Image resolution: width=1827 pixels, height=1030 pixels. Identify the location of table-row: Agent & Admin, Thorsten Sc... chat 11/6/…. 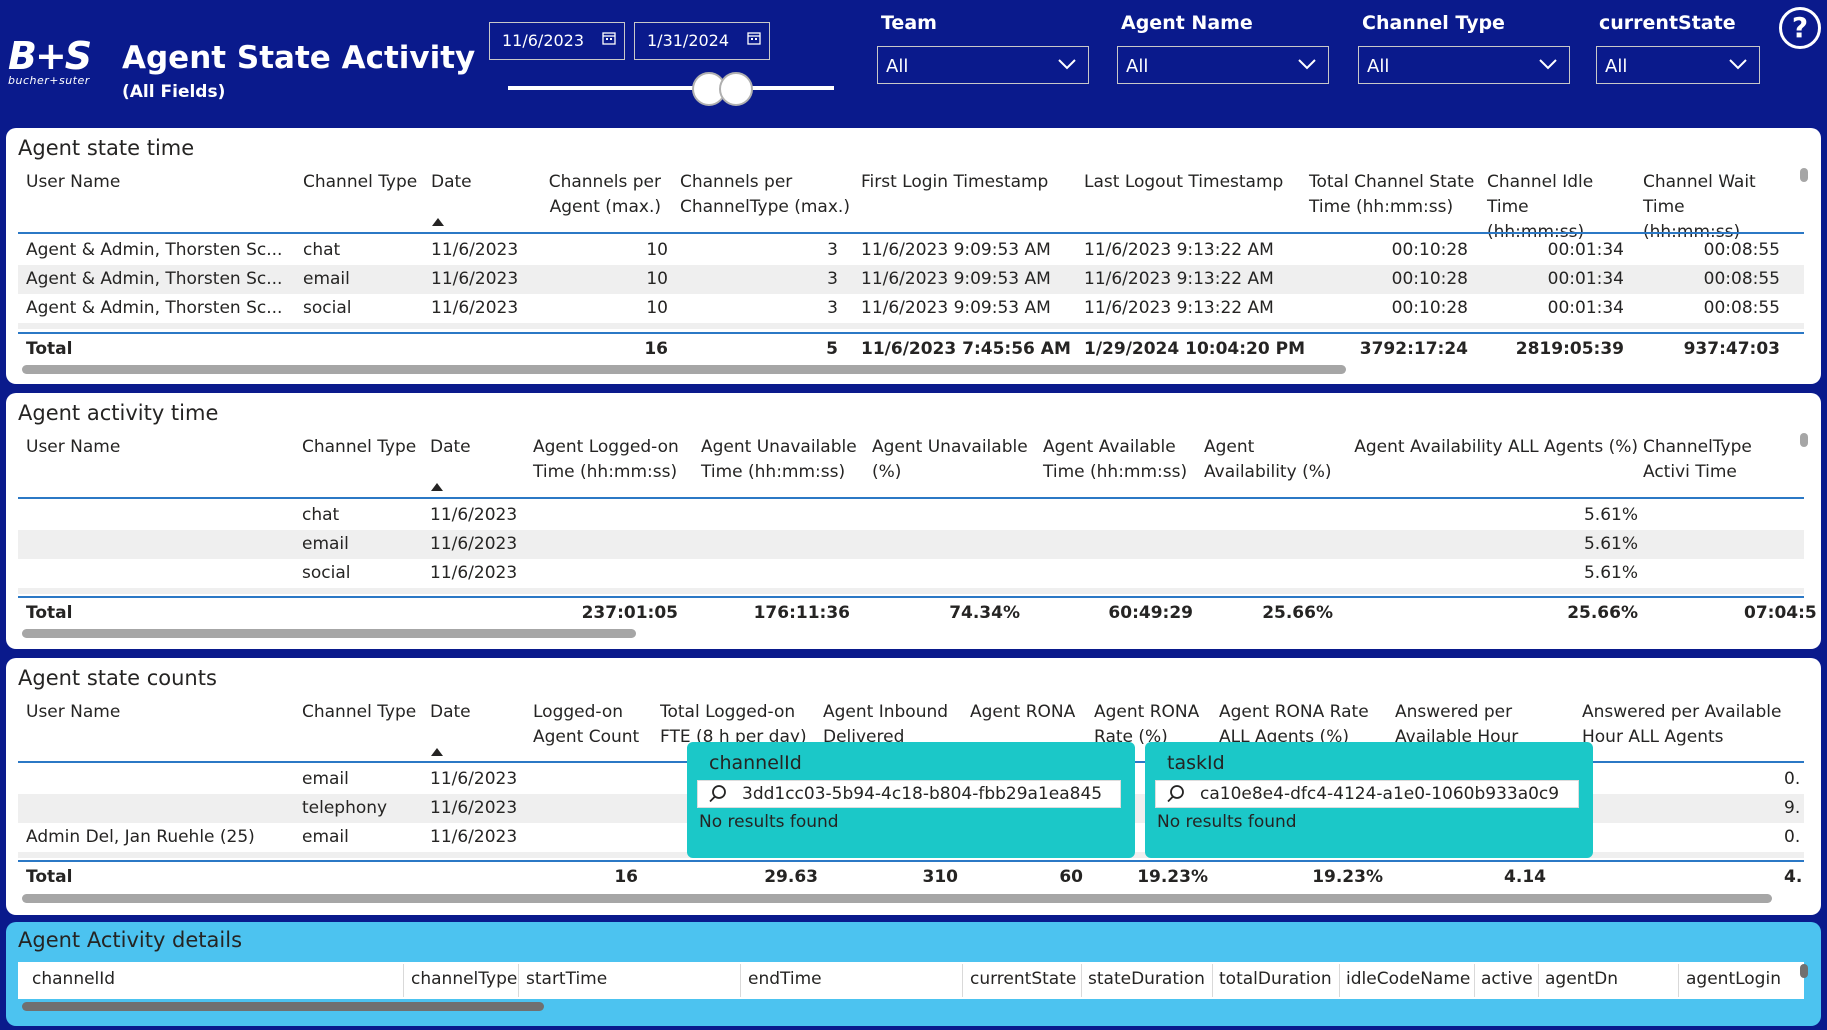
(911, 250).